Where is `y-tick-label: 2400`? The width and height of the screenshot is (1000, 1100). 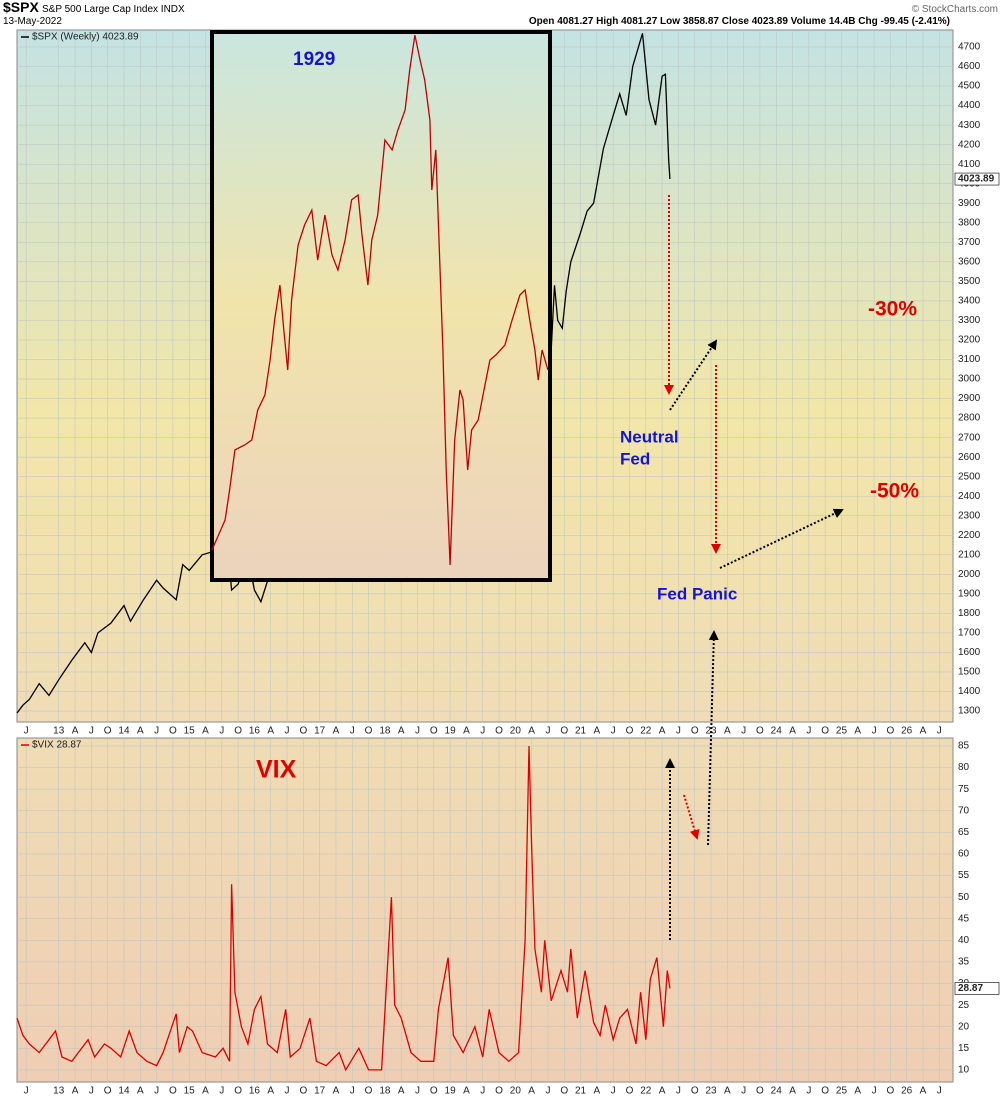
y-tick-label: 2400 is located at coordinates (969, 496).